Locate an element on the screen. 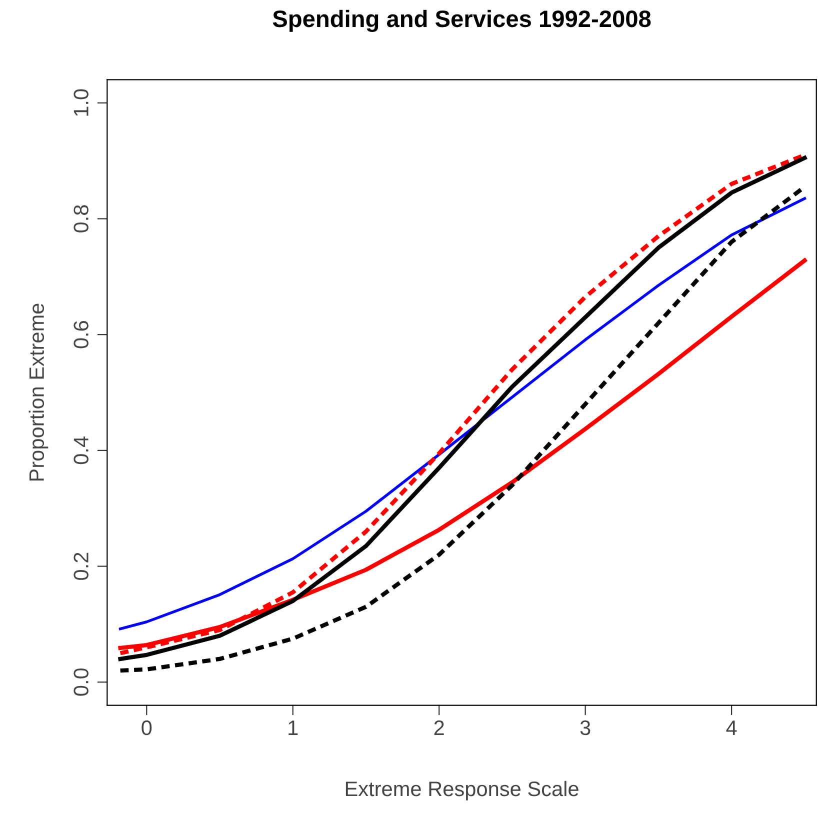 The width and height of the screenshot is (818, 822). x-tick-label: 4 is located at coordinates (731, 727).